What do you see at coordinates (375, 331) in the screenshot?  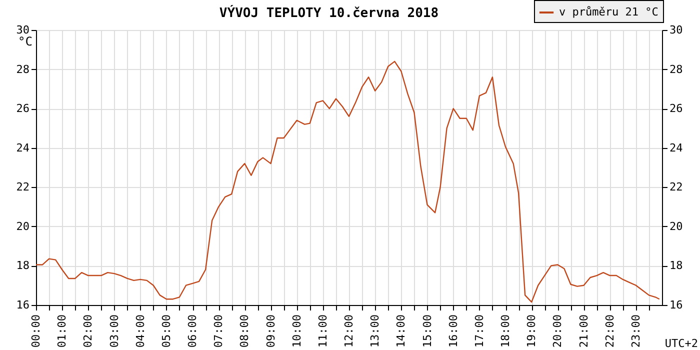 I see `x-tick-label: 13:00` at bounding box center [375, 331].